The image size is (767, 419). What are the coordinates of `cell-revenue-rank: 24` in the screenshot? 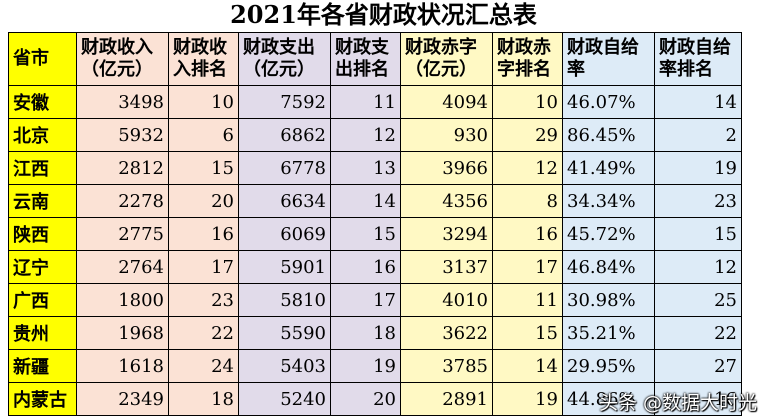 It's located at (203, 366).